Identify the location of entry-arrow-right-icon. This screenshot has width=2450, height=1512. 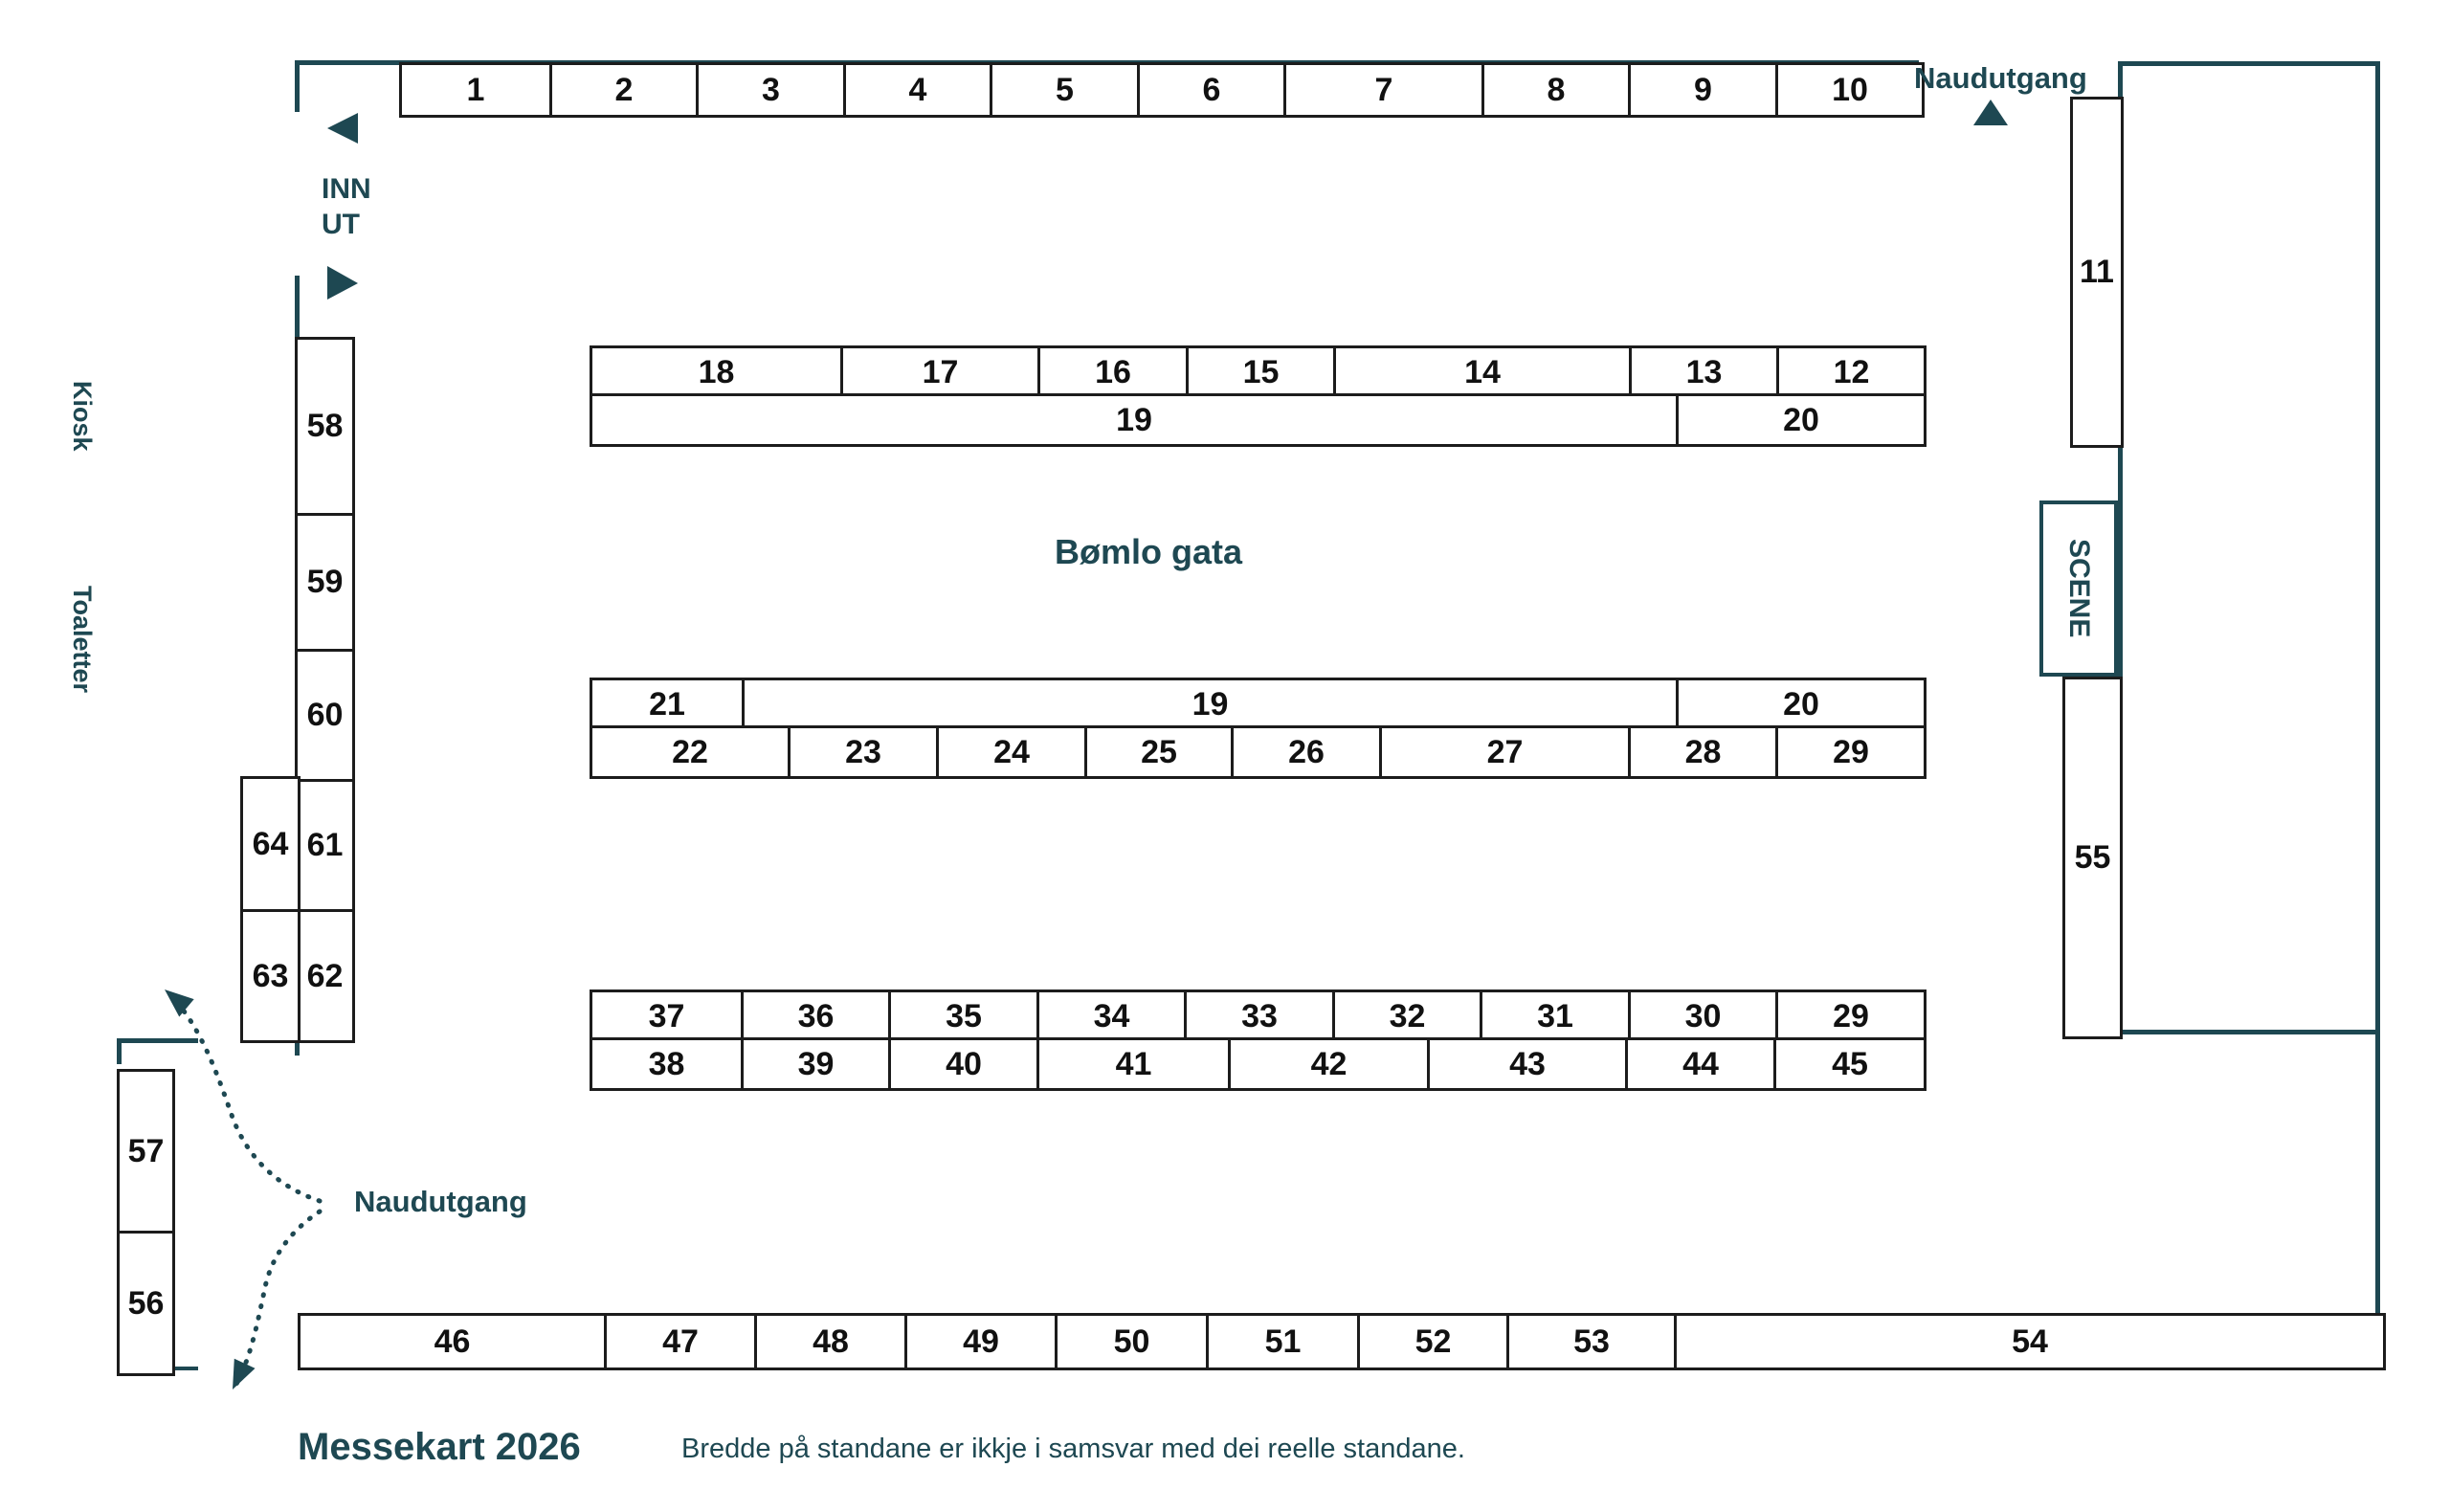
(342, 283).